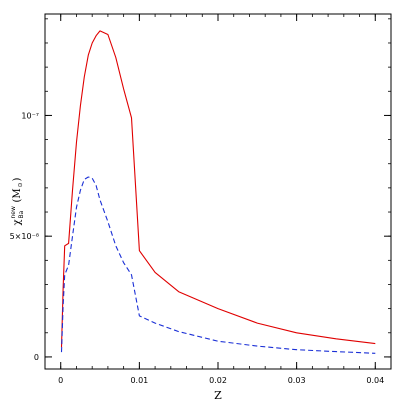 The image size is (414, 414). I want to click on x-tick-label: 0.02, so click(218, 380).